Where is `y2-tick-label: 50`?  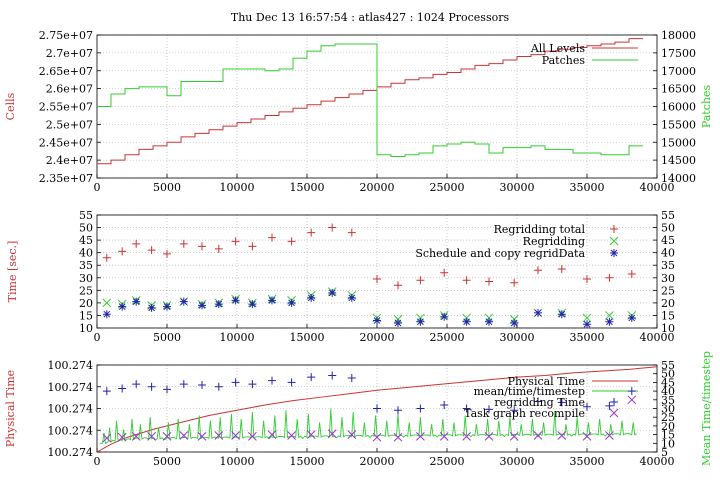
y2-tick-label: 50 is located at coordinates (668, 228).